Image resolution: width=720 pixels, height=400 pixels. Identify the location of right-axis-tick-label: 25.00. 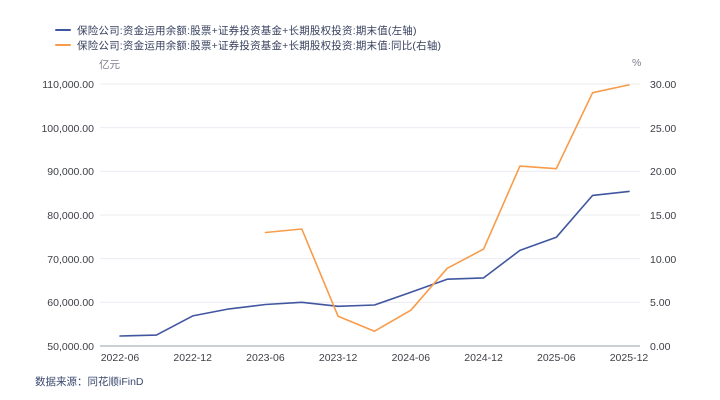
(663, 128).